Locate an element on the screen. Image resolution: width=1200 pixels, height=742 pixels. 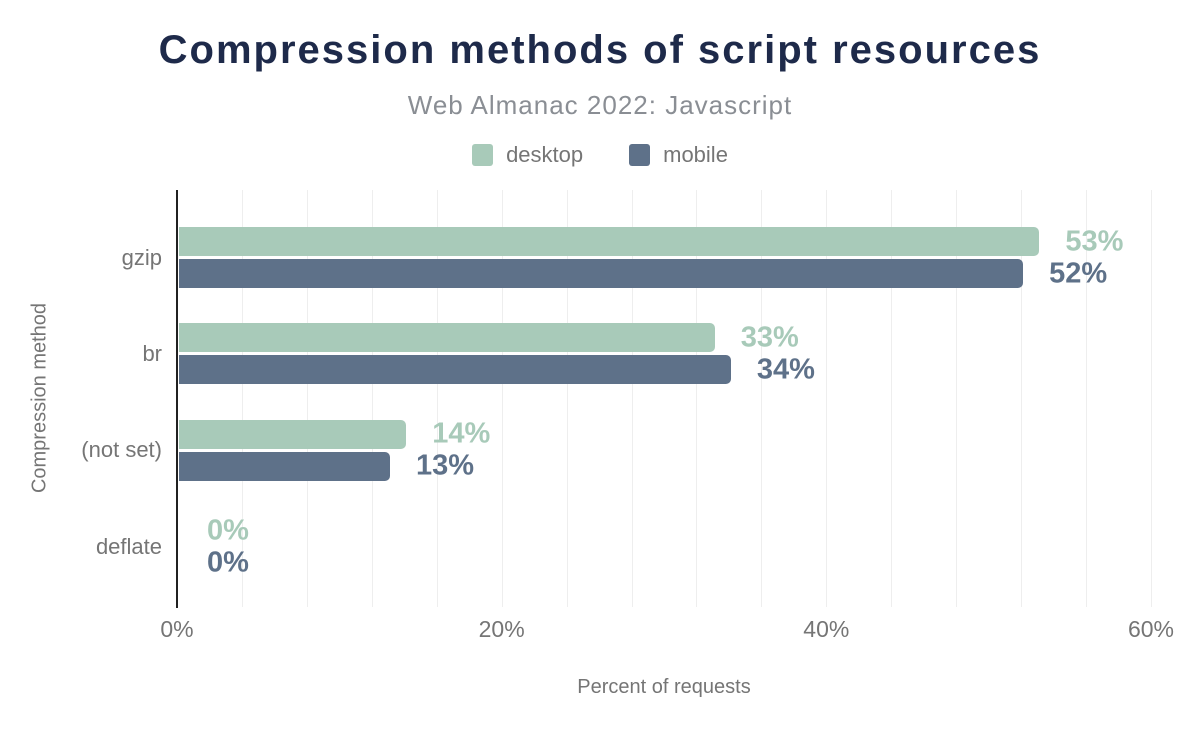
chart-subtitle: Web Almanac 2022: Javascript is located at coordinates (600, 105).